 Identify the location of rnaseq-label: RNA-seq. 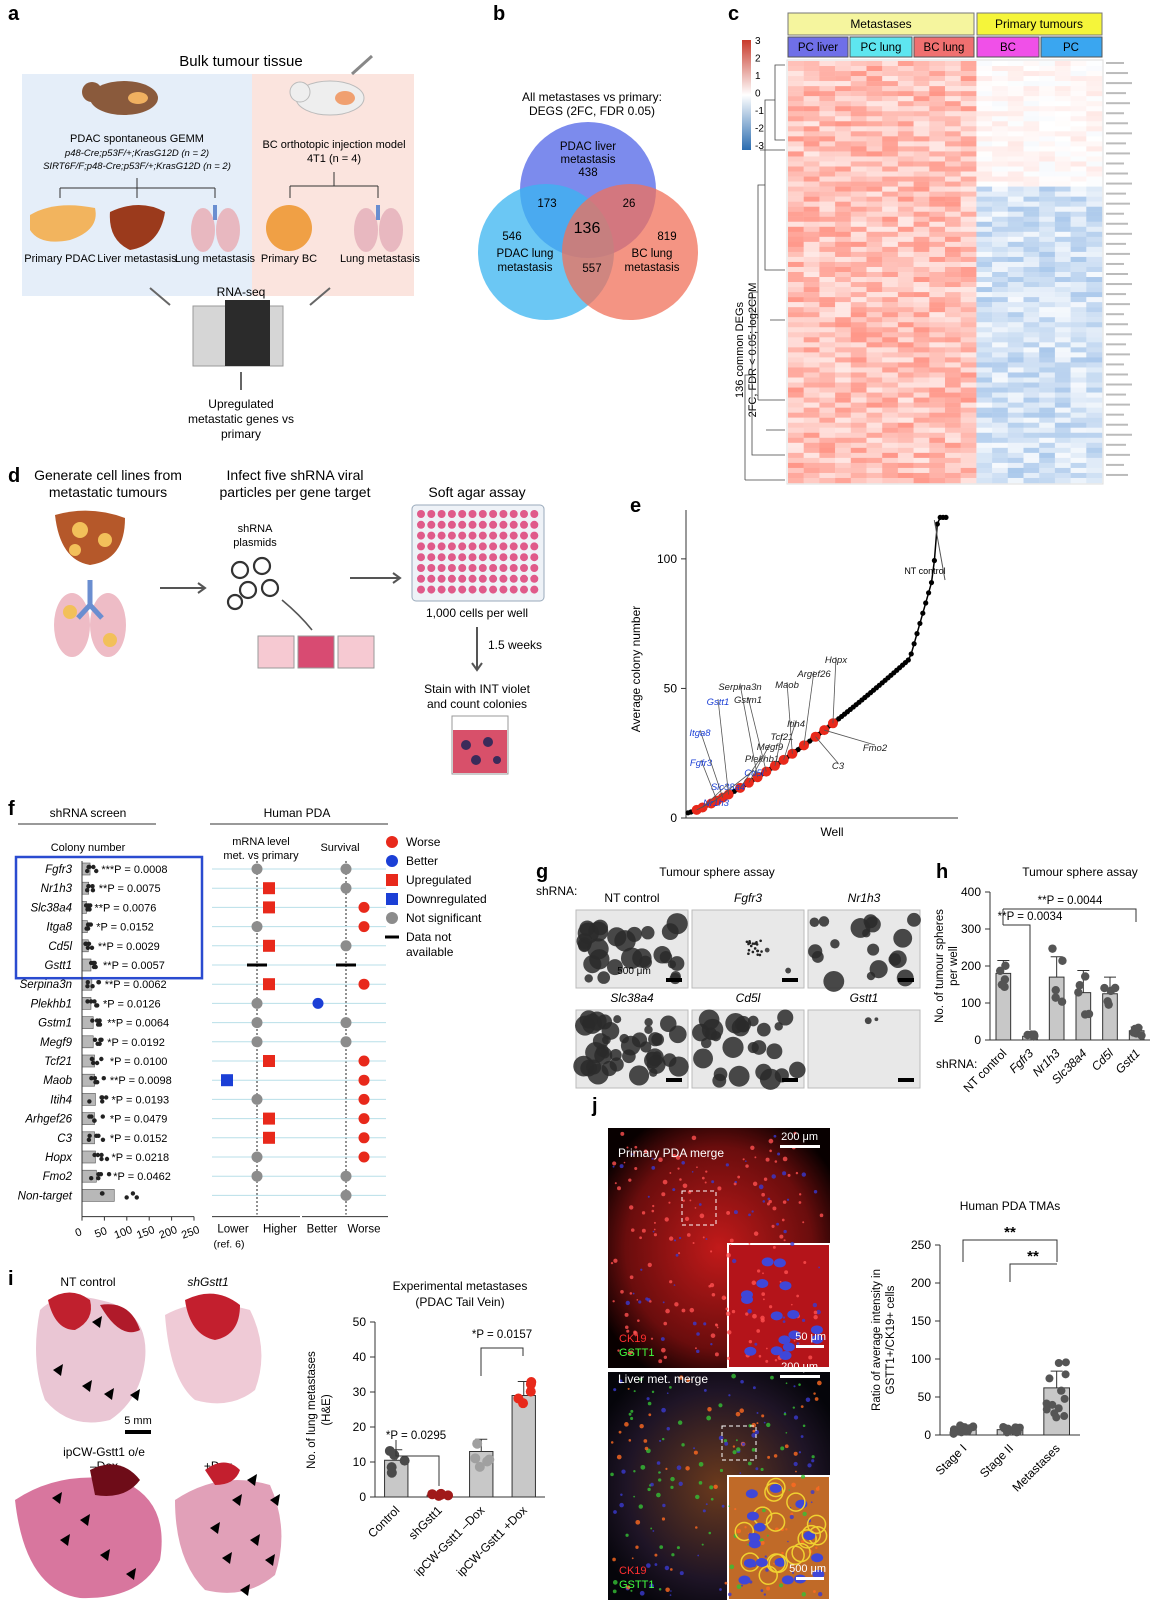
(241, 292).